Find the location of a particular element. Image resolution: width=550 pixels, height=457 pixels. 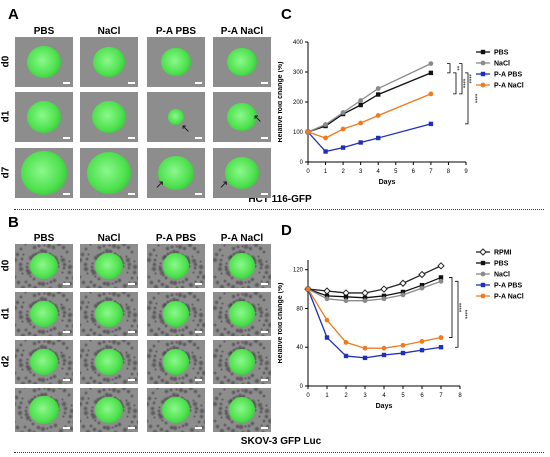

x-tick-label: 6 is located at coordinates (414, 172).